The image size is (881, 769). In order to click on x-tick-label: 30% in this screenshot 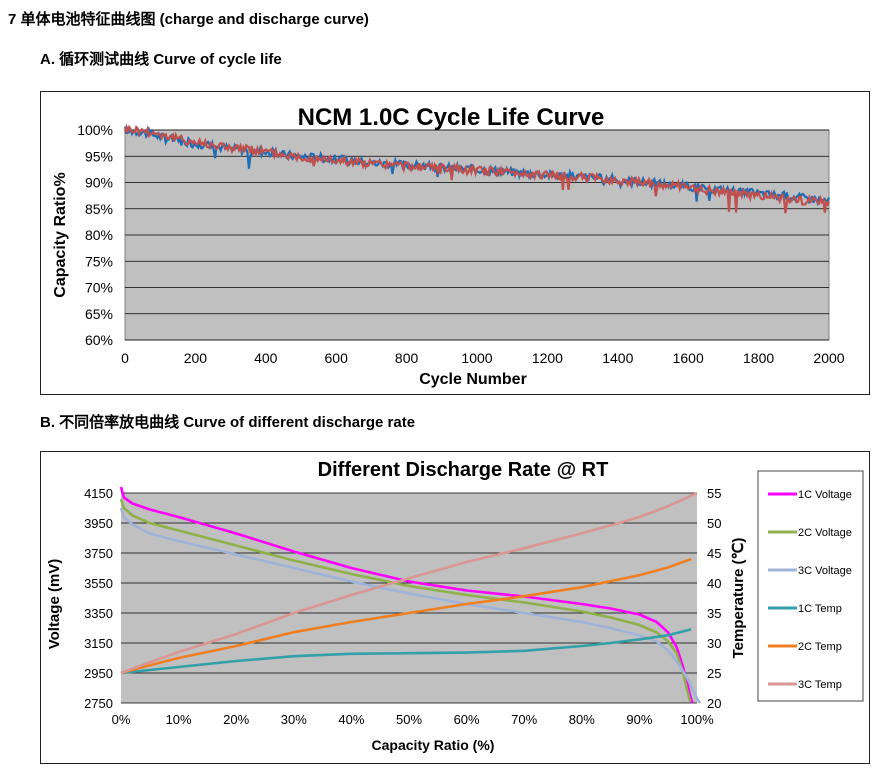, I will do `click(294, 719)`.